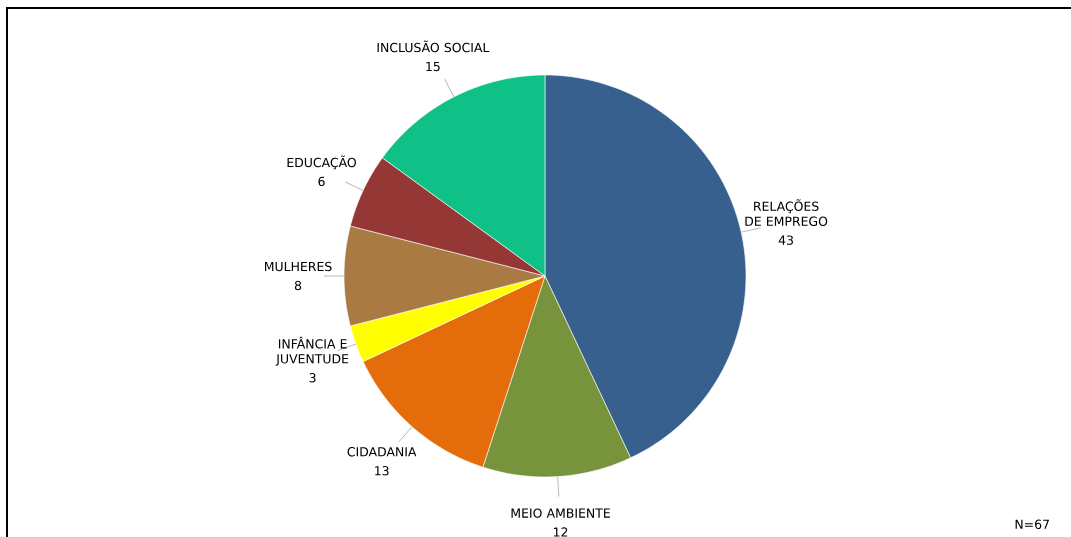  I want to click on data-label: 8, so click(298, 285).